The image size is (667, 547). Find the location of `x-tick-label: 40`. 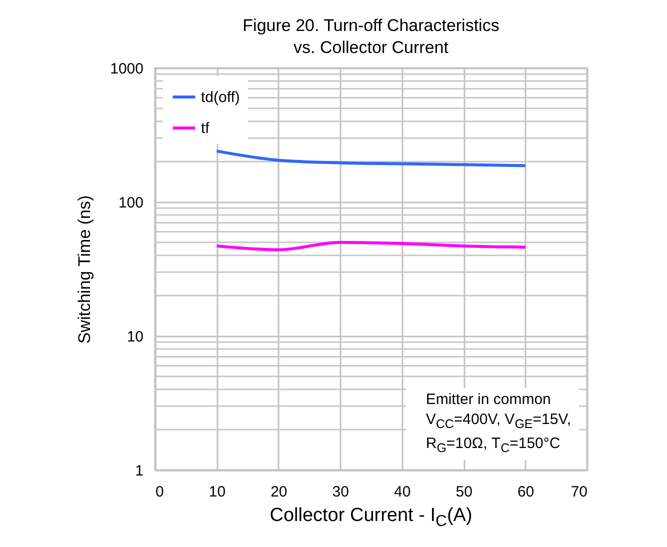

x-tick-label: 40 is located at coordinates (402, 492).